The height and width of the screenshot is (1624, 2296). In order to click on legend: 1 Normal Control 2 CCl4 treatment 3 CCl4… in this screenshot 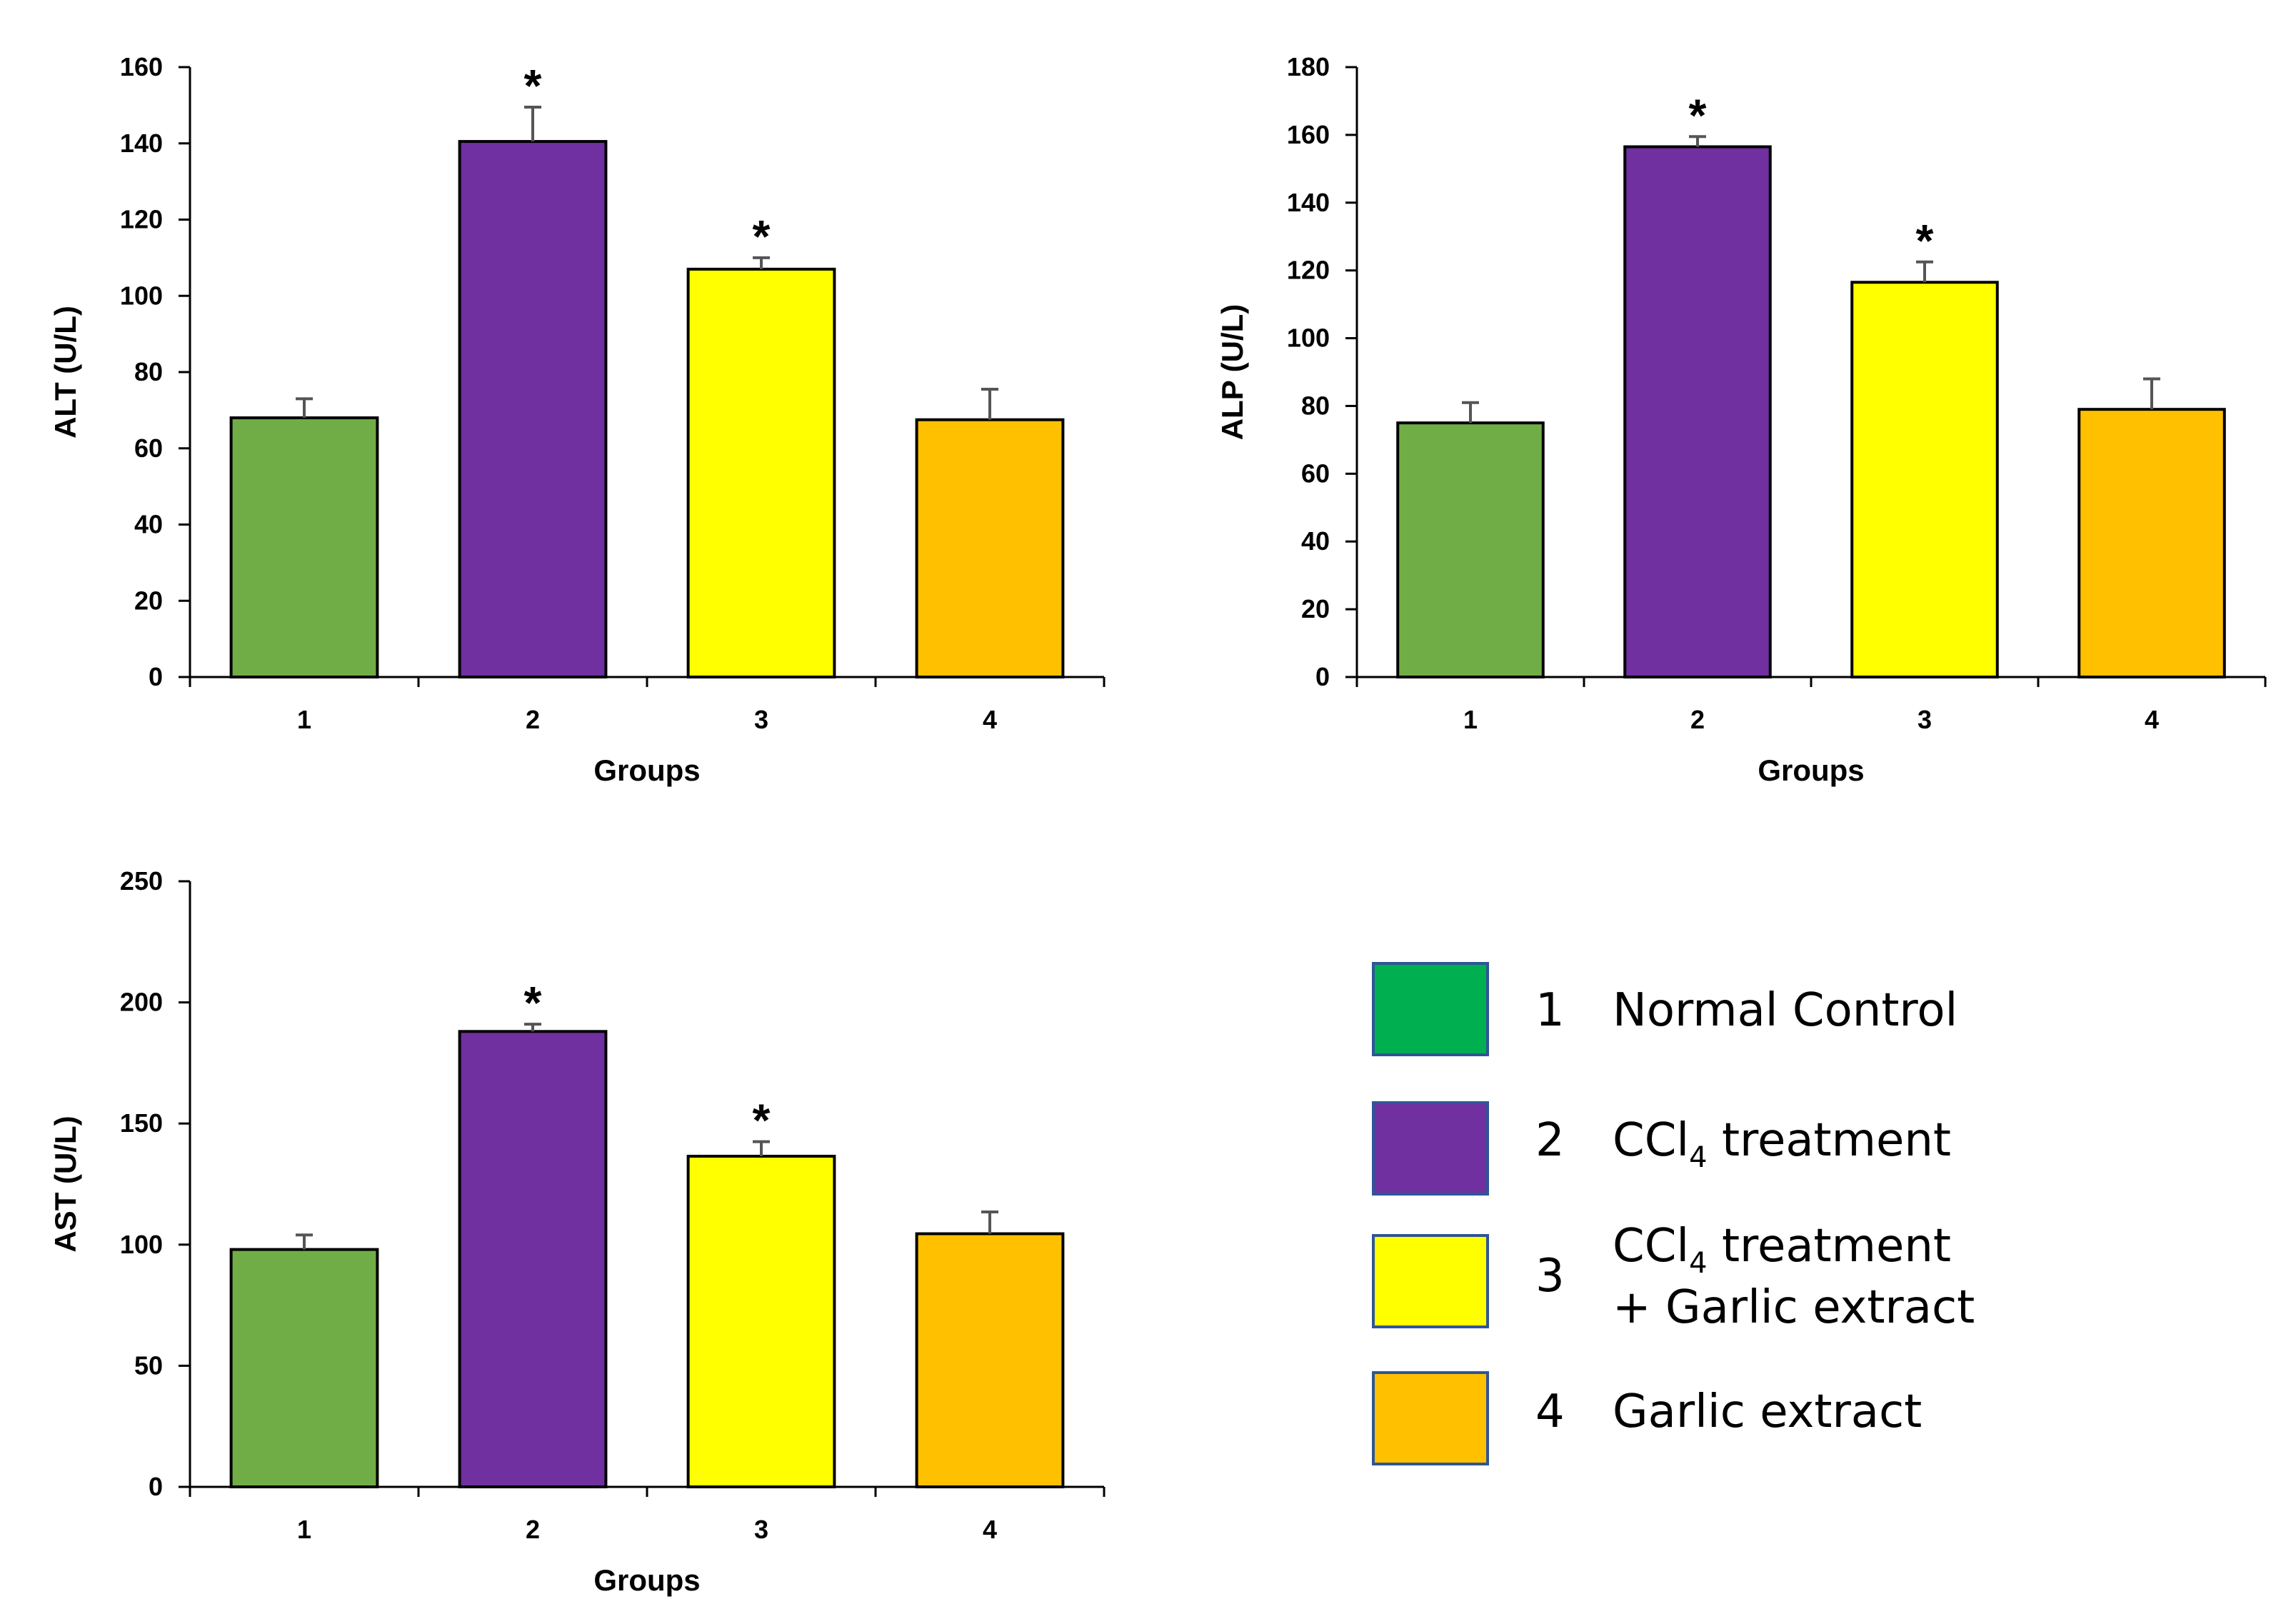, I will do `click(1673, 1213)`.